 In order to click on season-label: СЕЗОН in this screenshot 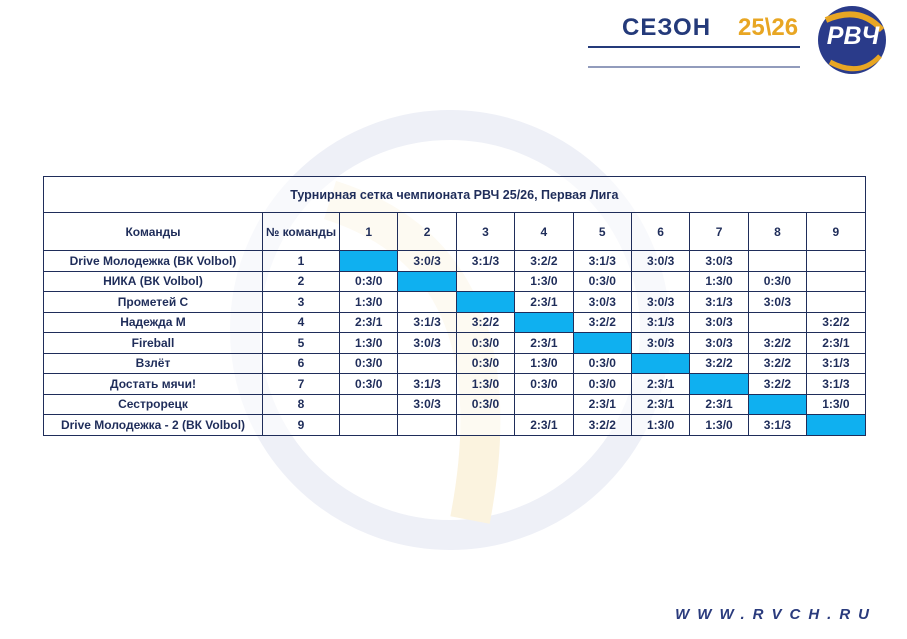, I will do `click(667, 27)`.